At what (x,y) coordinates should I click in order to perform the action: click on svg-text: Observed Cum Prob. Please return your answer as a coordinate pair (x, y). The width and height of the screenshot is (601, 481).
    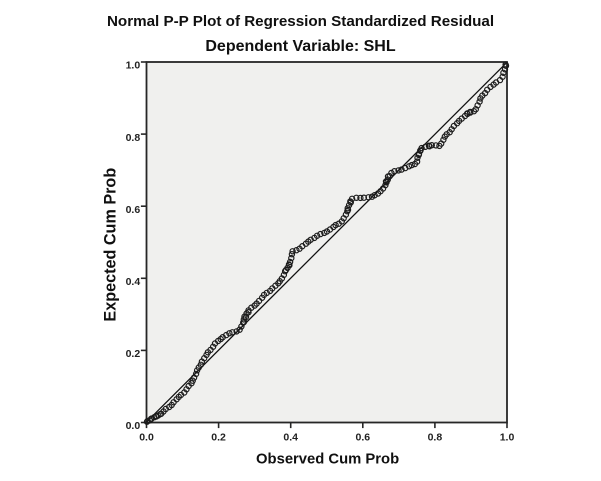
    Looking at the image, I should click on (327, 459).